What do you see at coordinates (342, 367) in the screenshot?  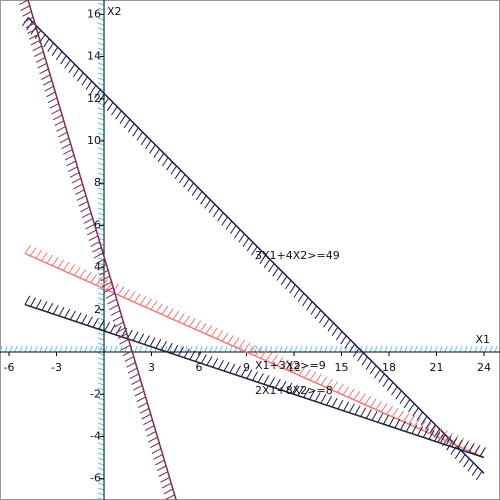 I see `x-tick-label: 15` at bounding box center [342, 367].